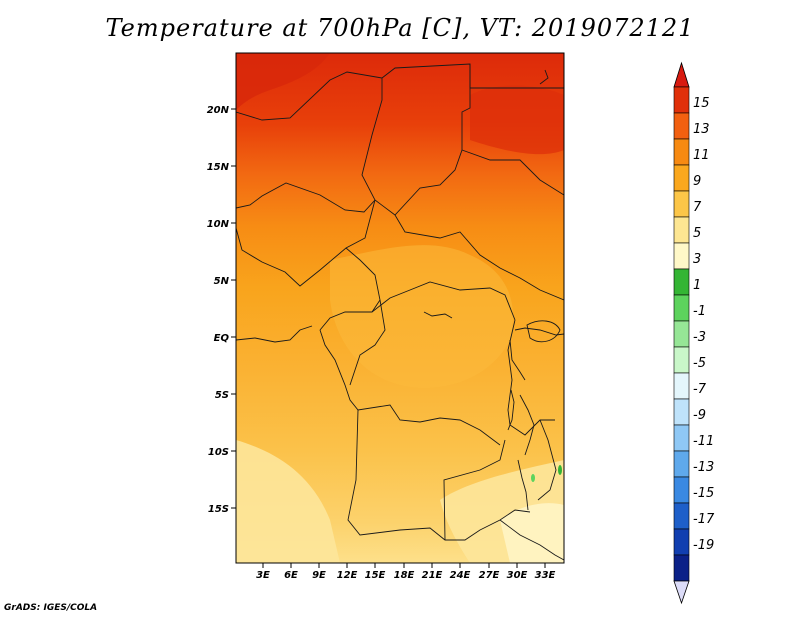 The image size is (800, 618). What do you see at coordinates (222, 281) in the screenshot?
I see `lat-tick-label: 5N` at bounding box center [222, 281].